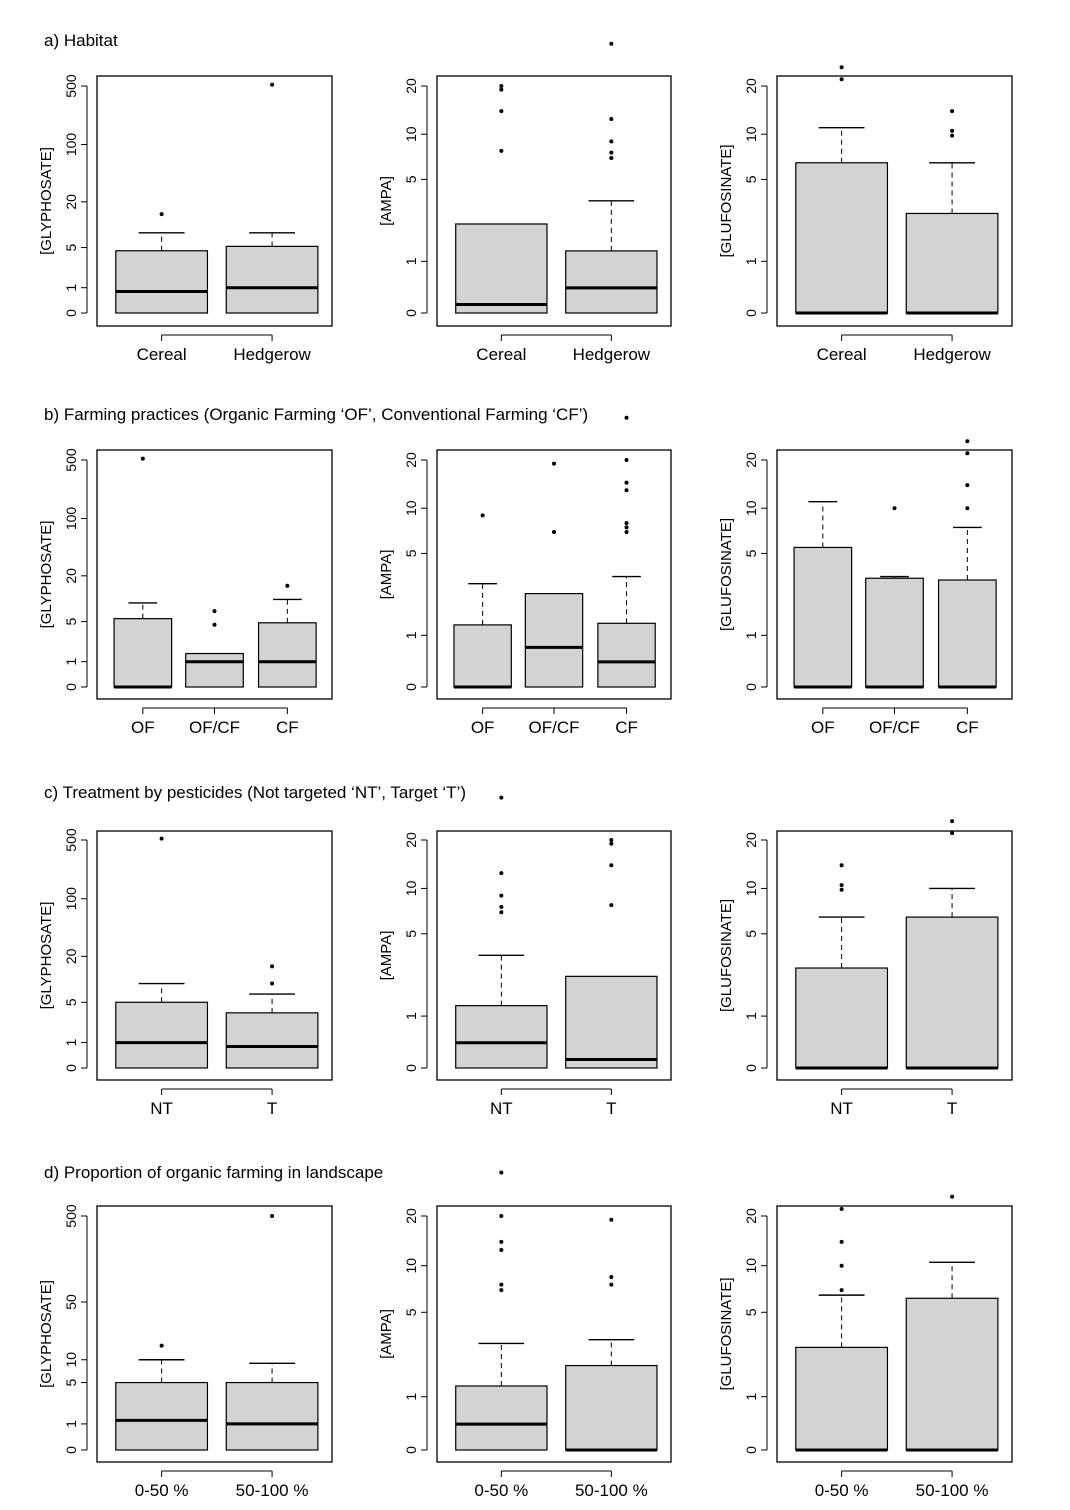  What do you see at coordinates (823, 727) in the screenshot?
I see `panel-b-3-x-tick-label: OF` at bounding box center [823, 727].